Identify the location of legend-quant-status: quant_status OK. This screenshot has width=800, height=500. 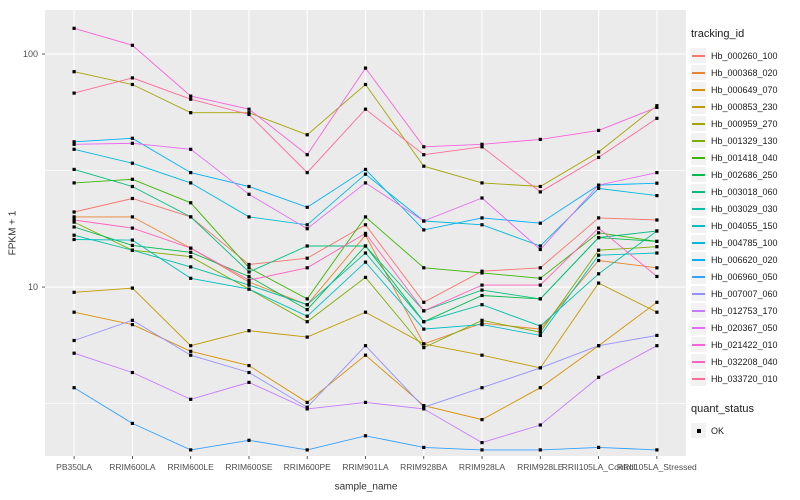
(745, 421).